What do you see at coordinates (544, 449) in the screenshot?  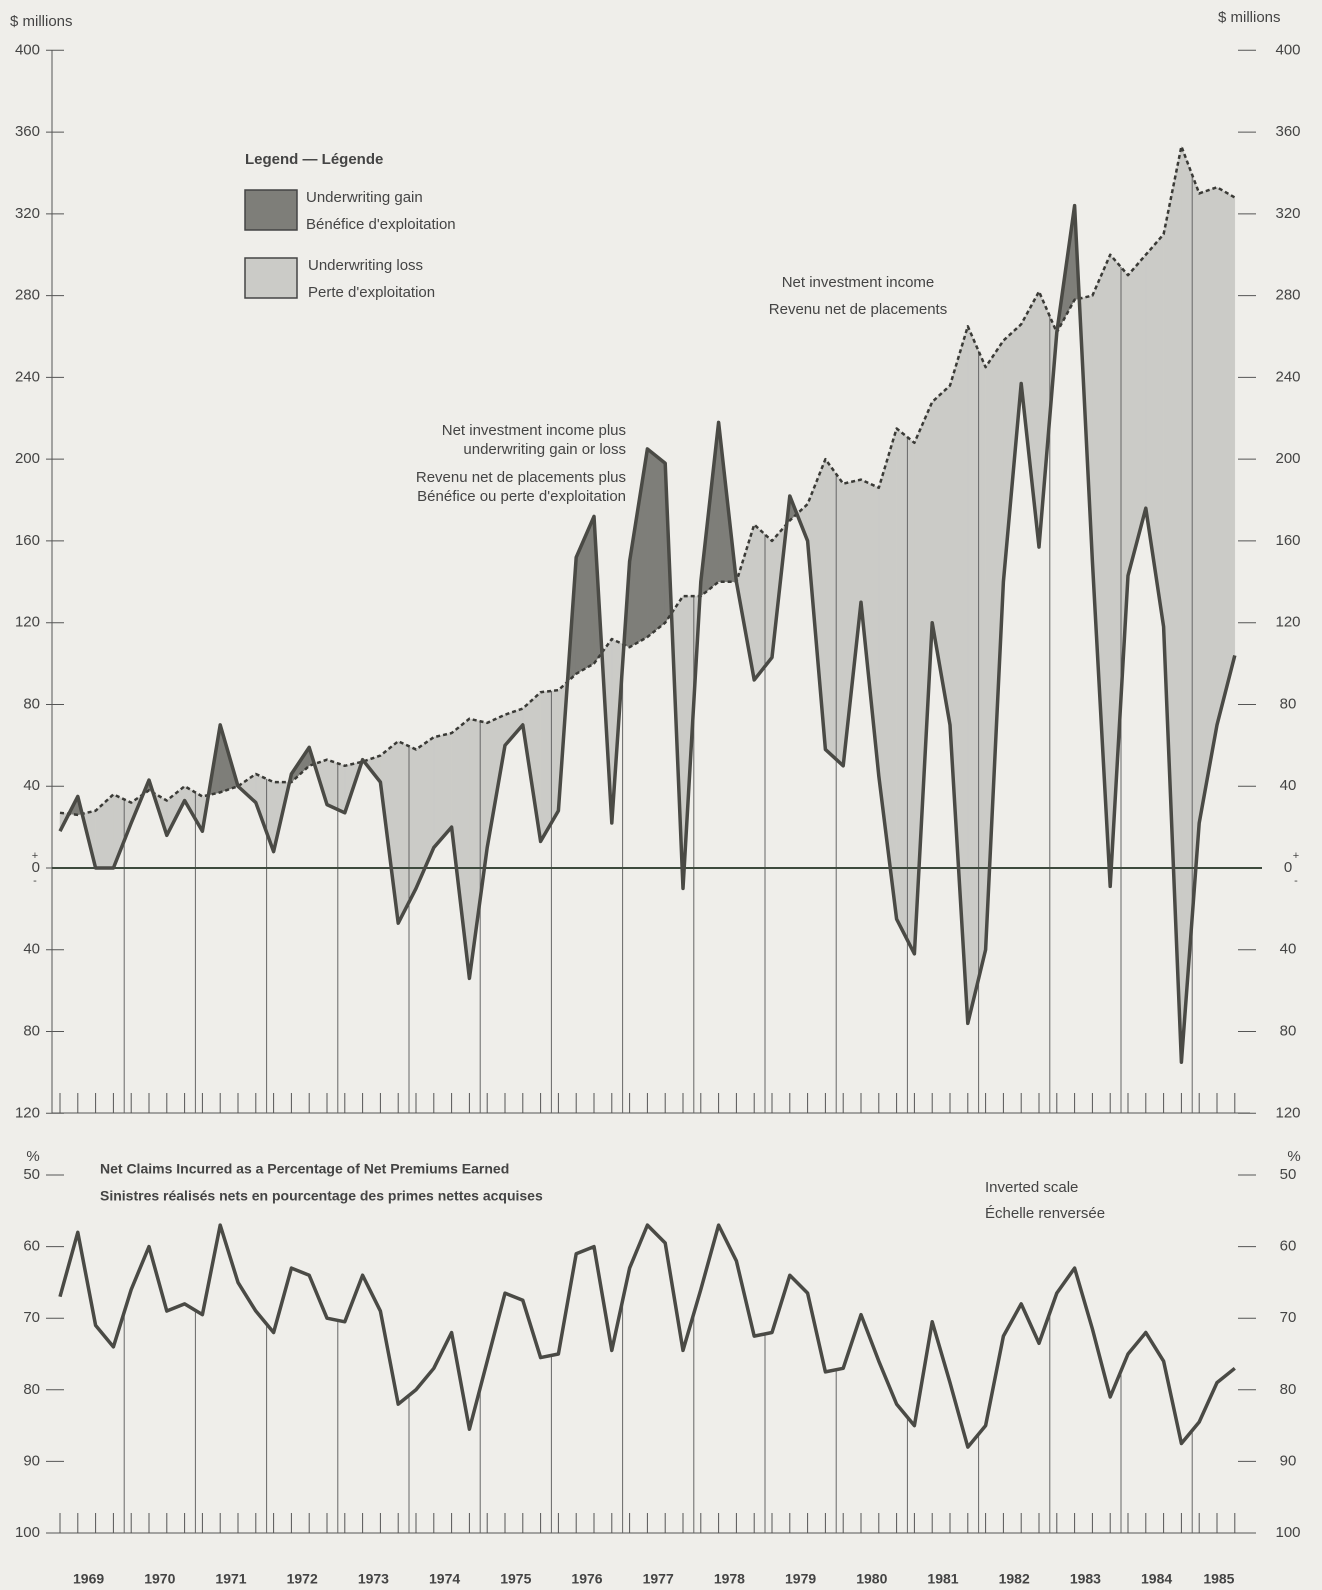 I see `series-annotation: underwriting gain or loss` at bounding box center [544, 449].